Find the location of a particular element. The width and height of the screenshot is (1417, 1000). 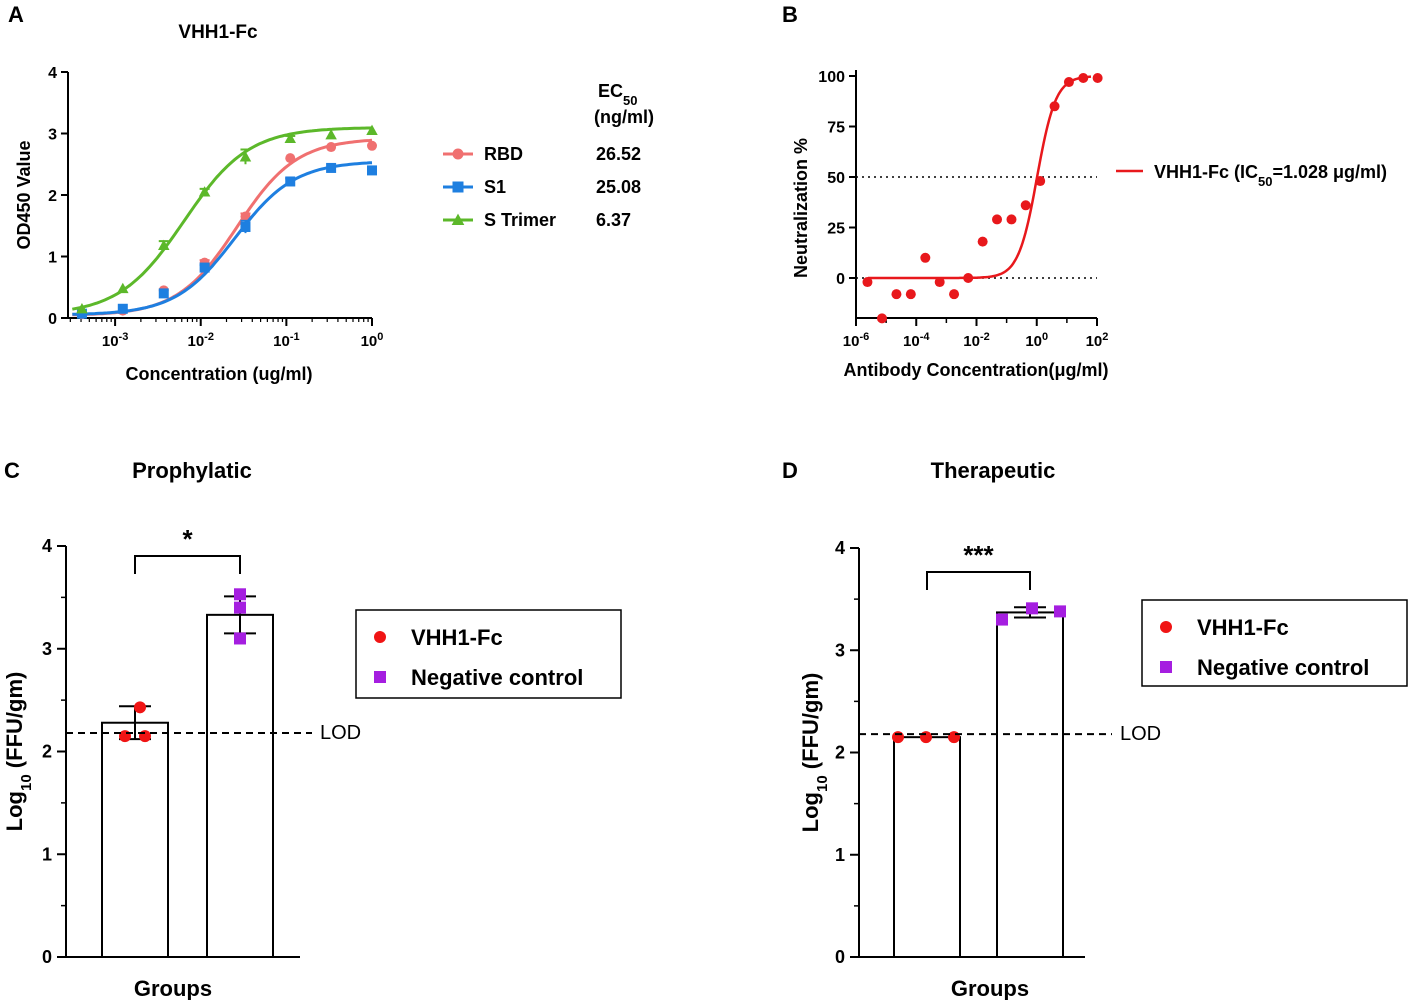

significance-marker: * is located at coordinates (187, 539).